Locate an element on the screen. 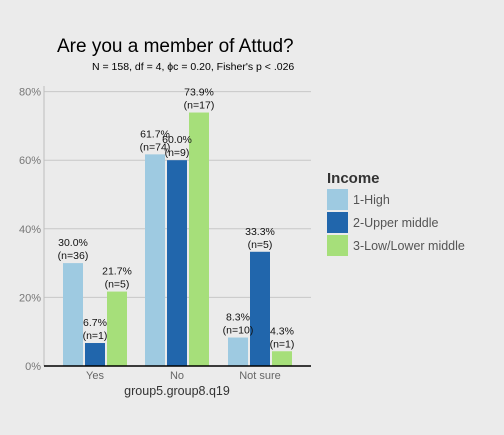  chart-title: Are you a member of Attud? is located at coordinates (175, 46).